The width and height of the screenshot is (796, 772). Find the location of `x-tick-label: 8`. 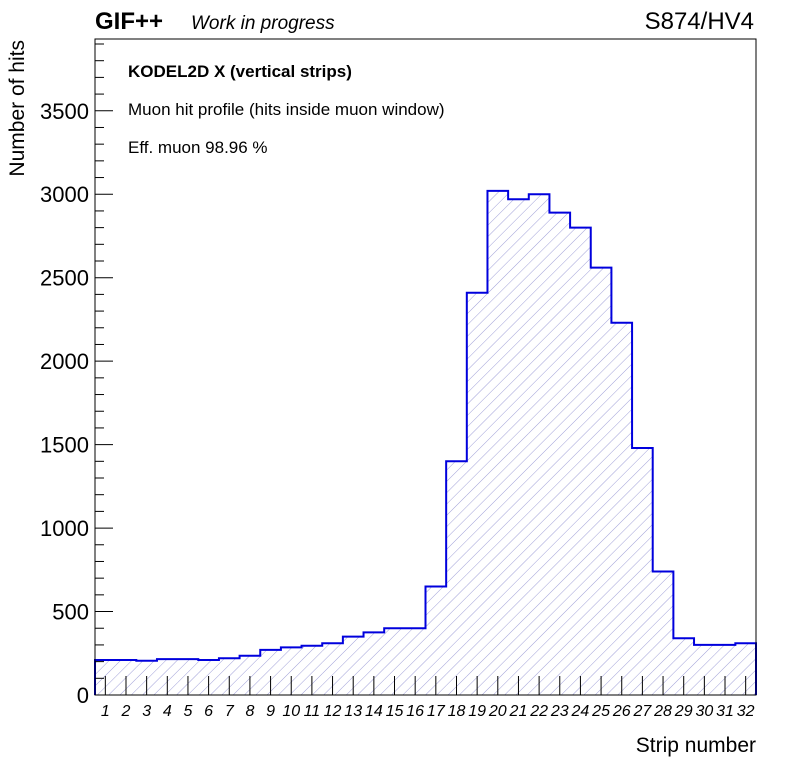

x-tick-label: 8 is located at coordinates (249, 711).